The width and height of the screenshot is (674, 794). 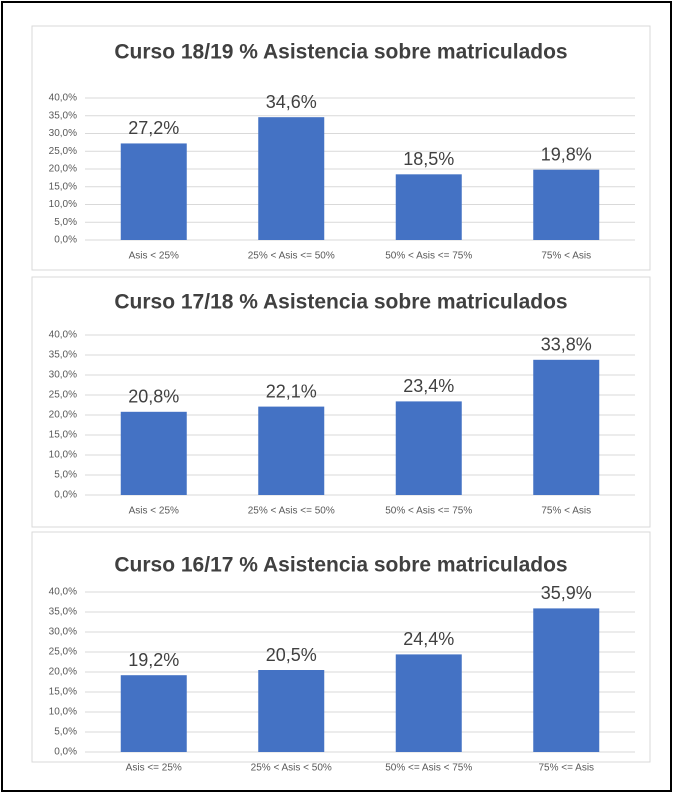 I want to click on x-tick-label: 50% <= Asis < 75%, so click(x=428, y=768).